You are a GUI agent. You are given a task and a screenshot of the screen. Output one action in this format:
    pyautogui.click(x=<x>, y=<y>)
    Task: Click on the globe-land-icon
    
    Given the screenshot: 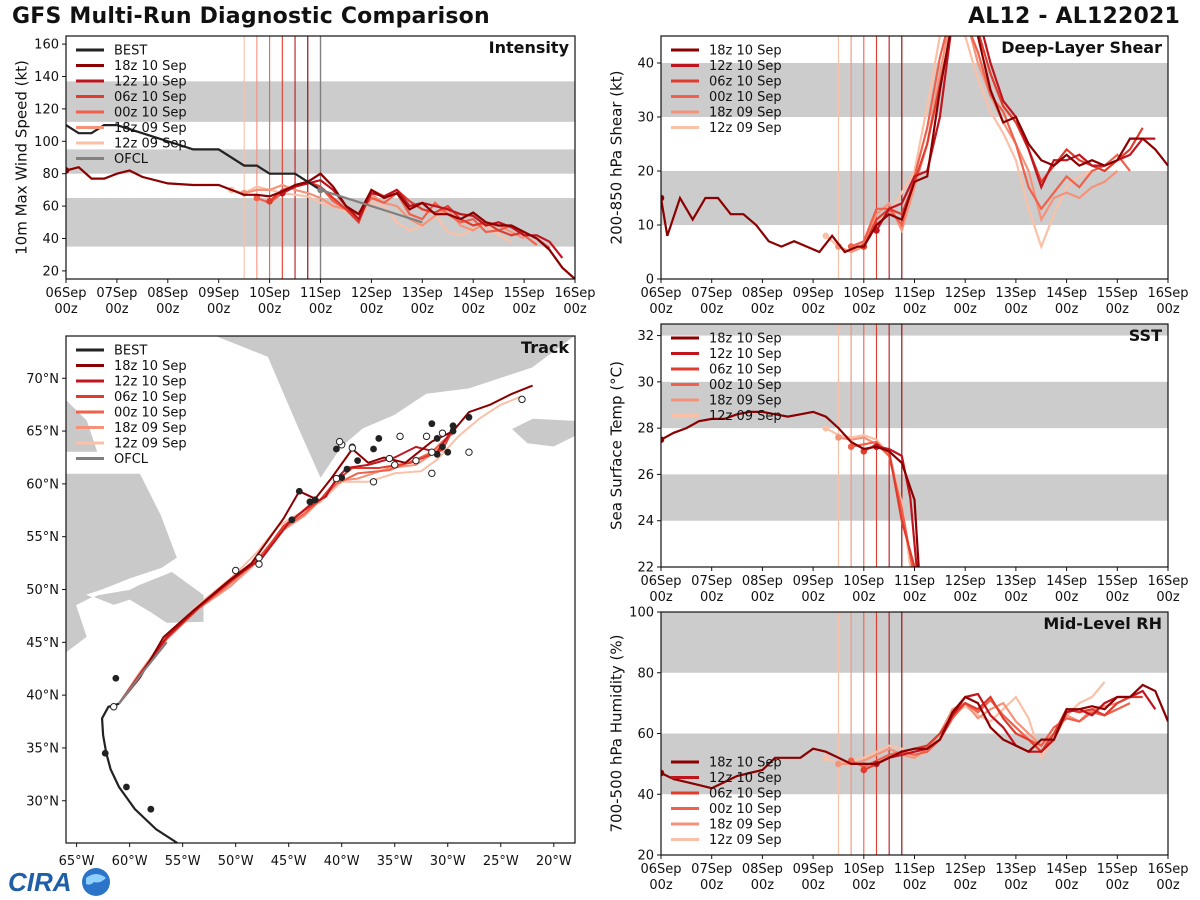 What is the action you would take?
    pyautogui.click(x=96, y=879)
    